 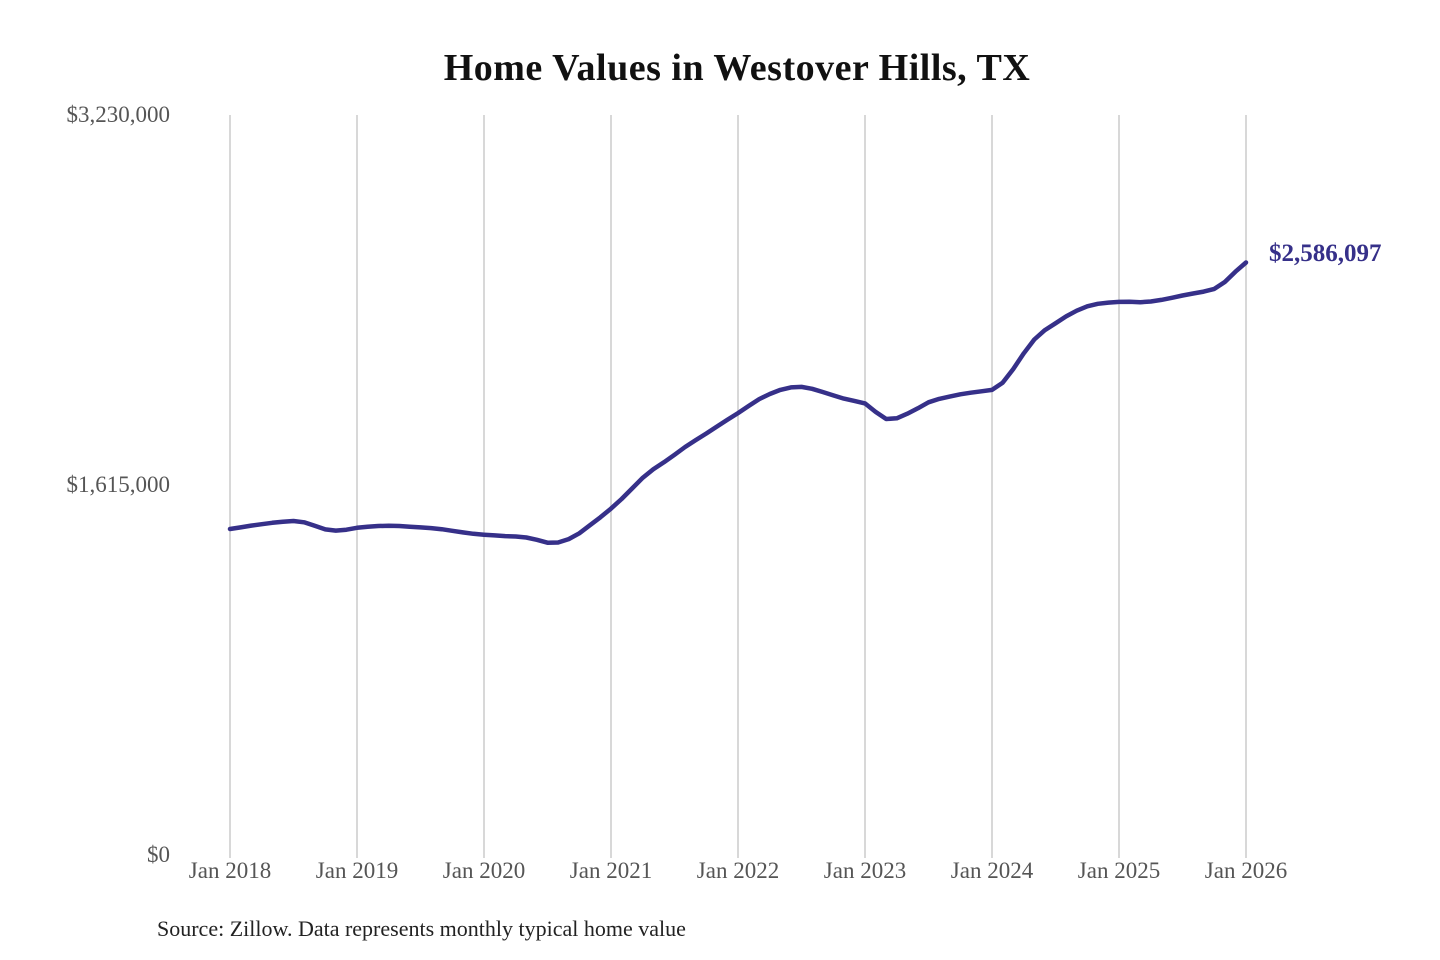 What do you see at coordinates (737, 68) in the screenshot?
I see `chart-title: Home Values in Westover Hills, TX` at bounding box center [737, 68].